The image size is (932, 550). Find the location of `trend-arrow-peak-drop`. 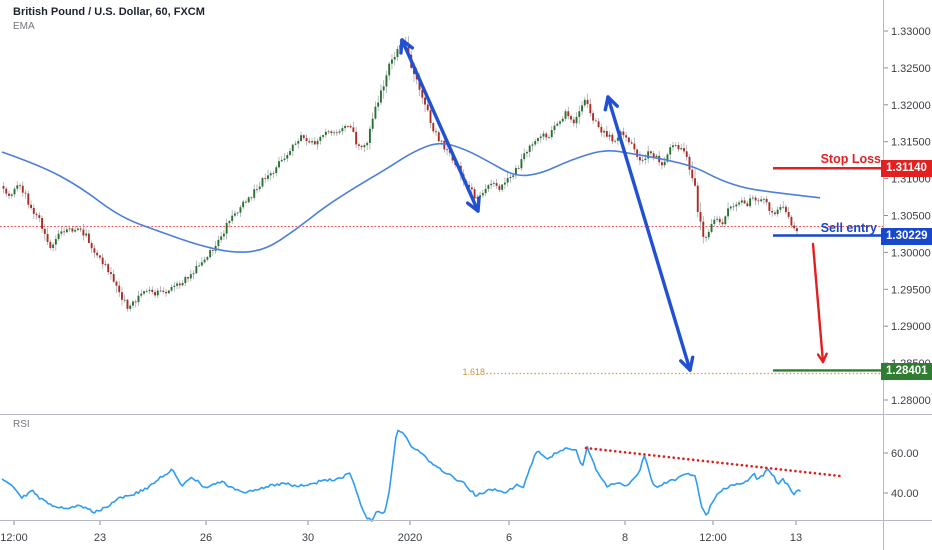

trend-arrow-peak-drop is located at coordinates (440, 125).